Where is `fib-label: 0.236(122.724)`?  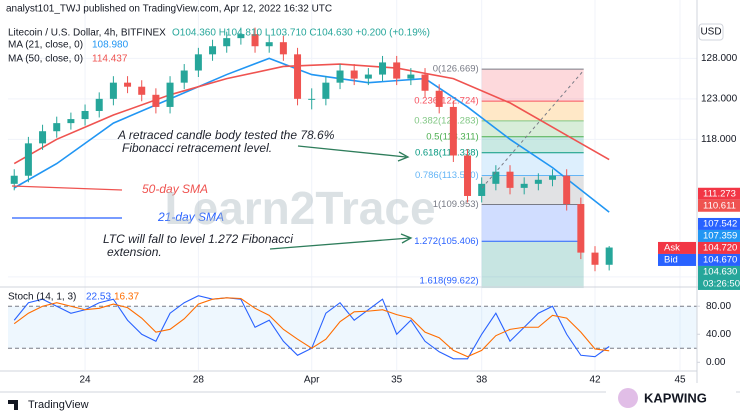
fib-label: 0.236(122.724) is located at coordinates (446, 101).